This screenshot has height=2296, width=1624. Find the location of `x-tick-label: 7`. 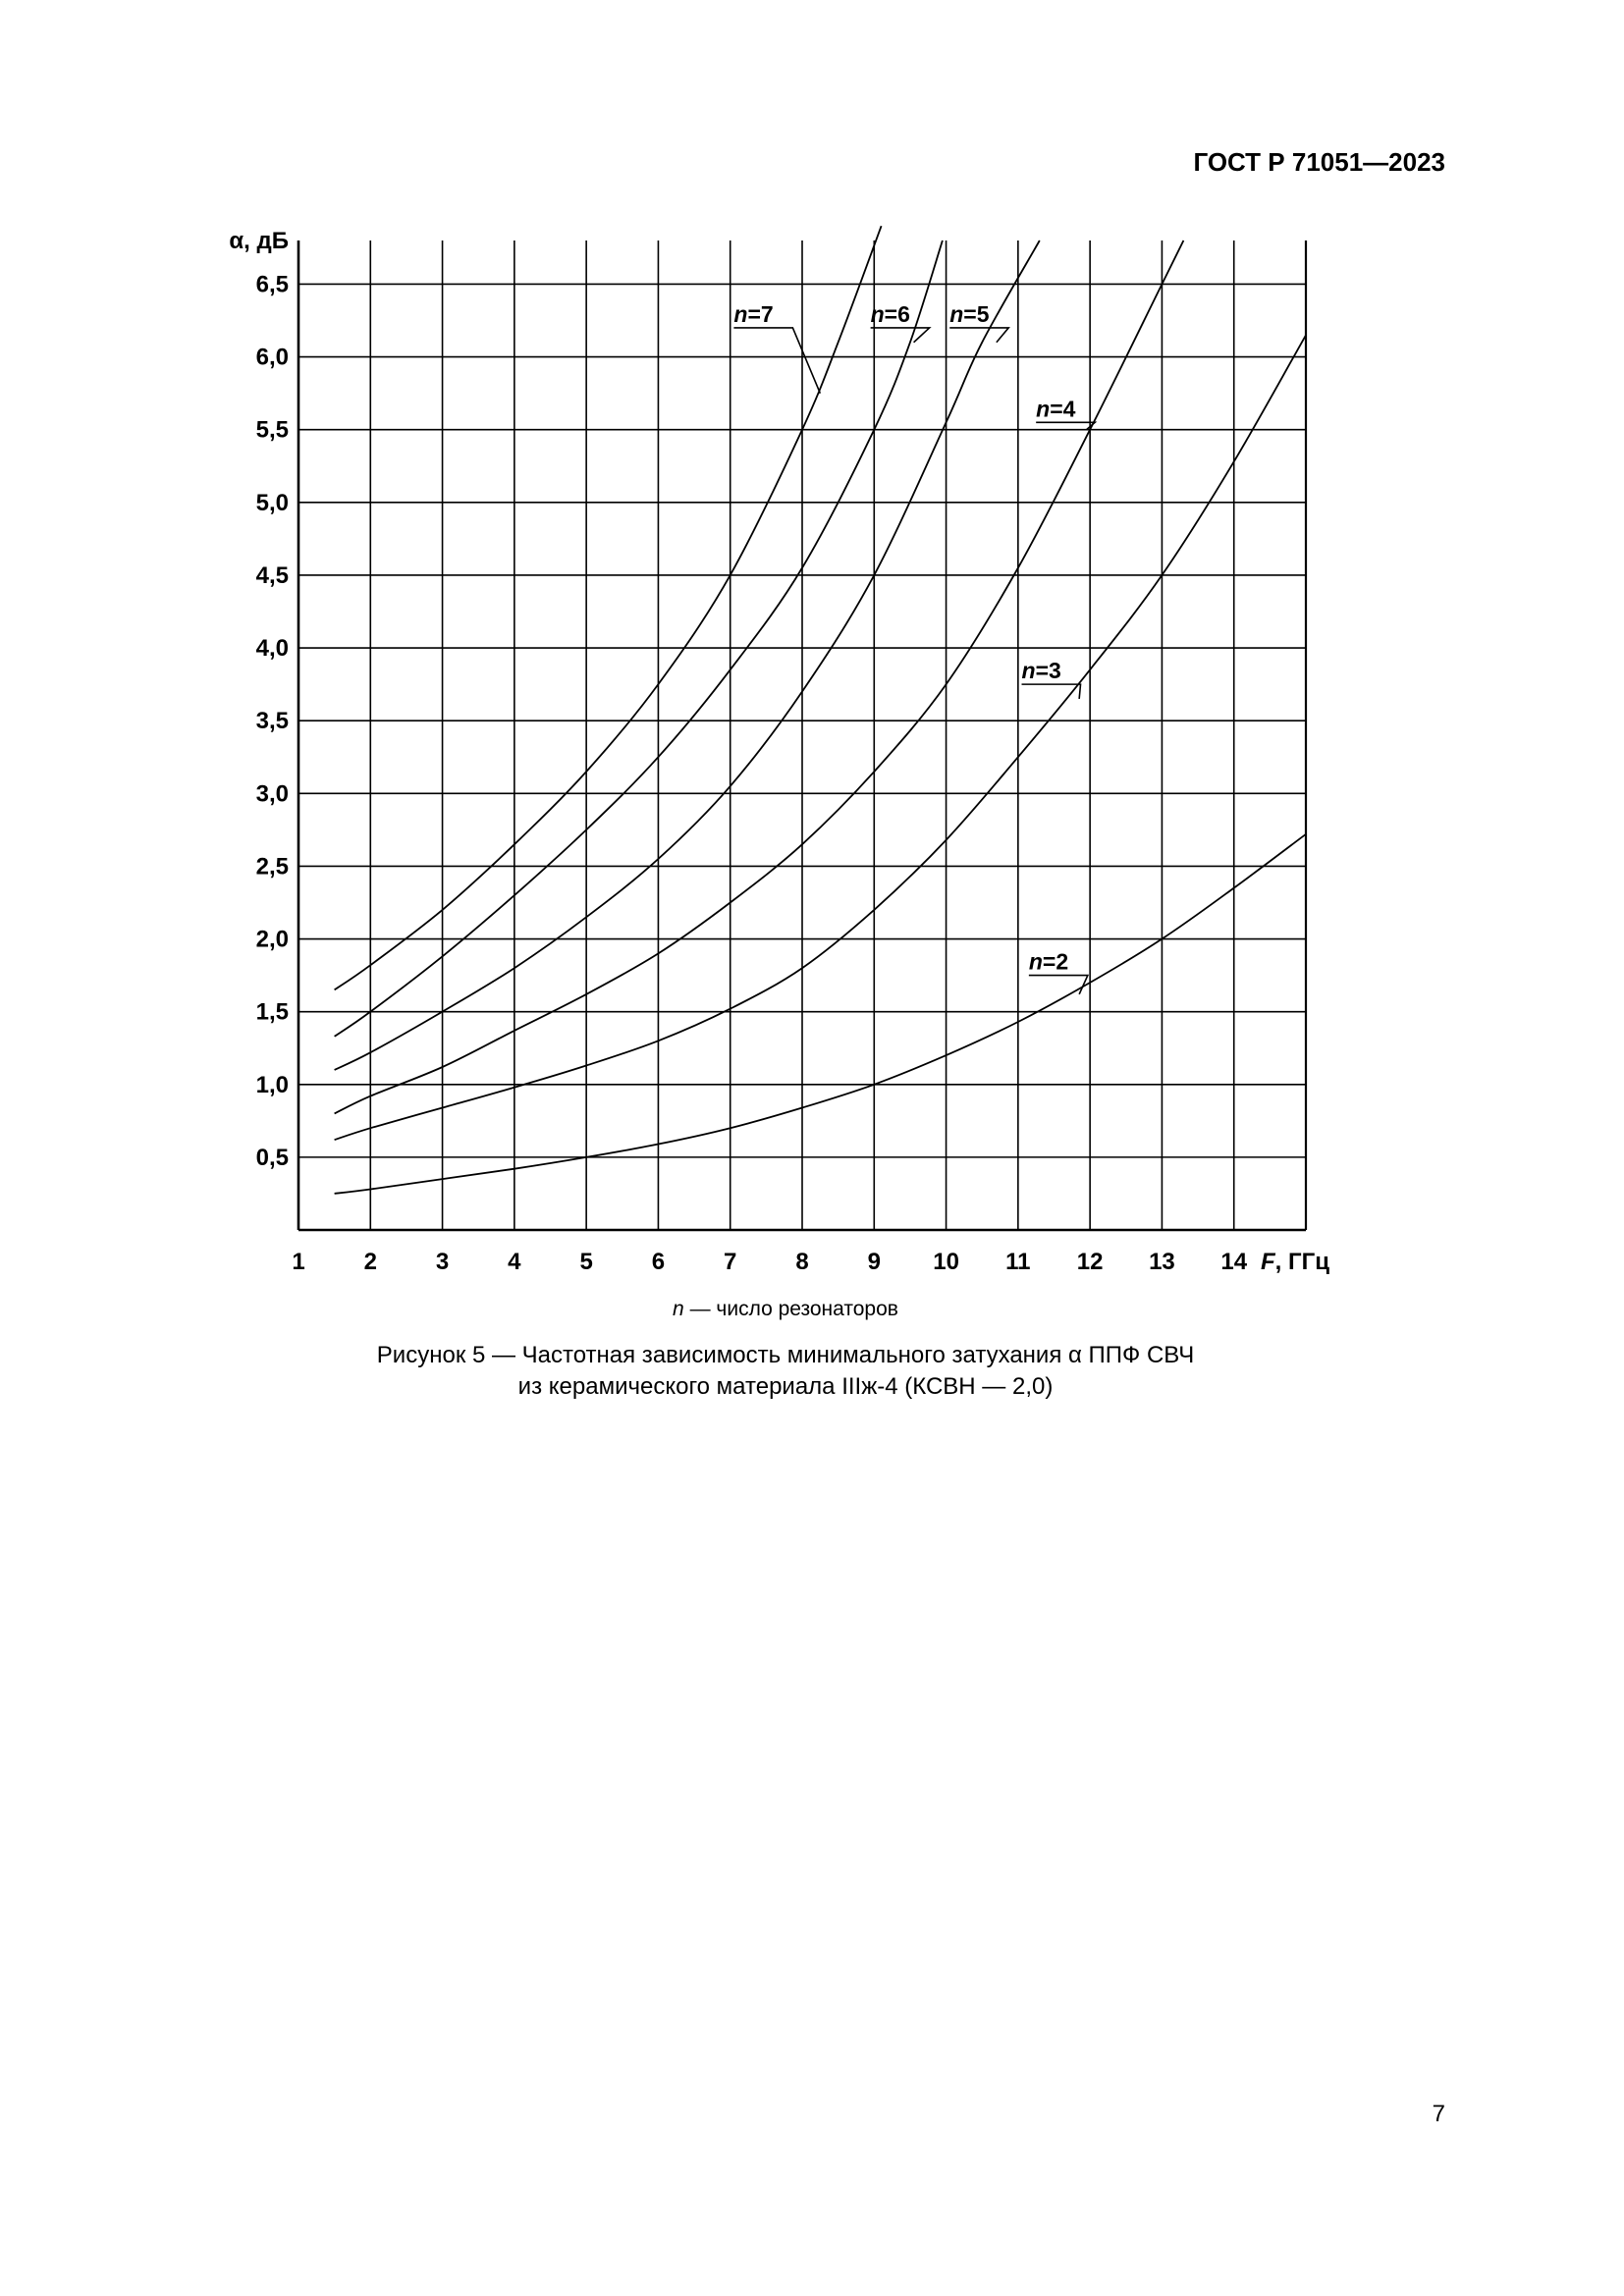

x-tick-label: 7 is located at coordinates (730, 1262).